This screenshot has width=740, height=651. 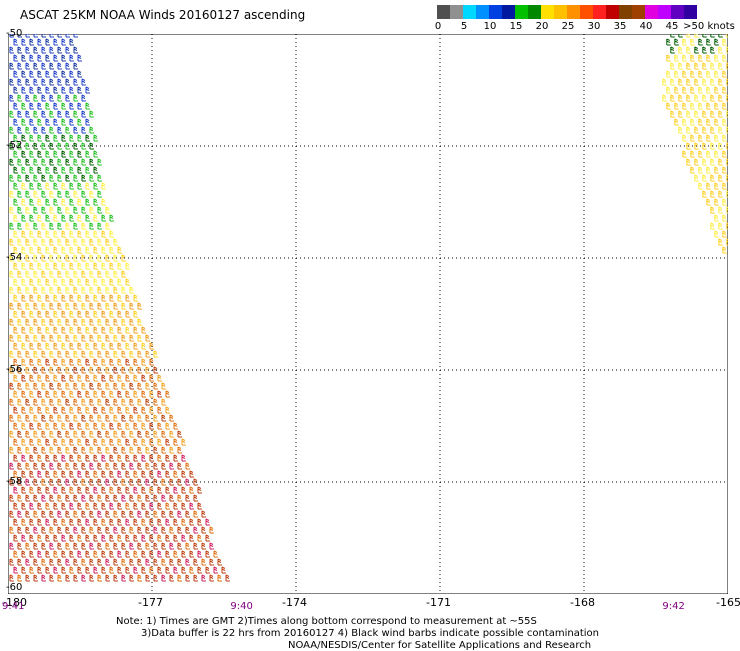 What do you see at coordinates (464, 26) in the screenshot?
I see `colorbar-tick-label: 5` at bounding box center [464, 26].